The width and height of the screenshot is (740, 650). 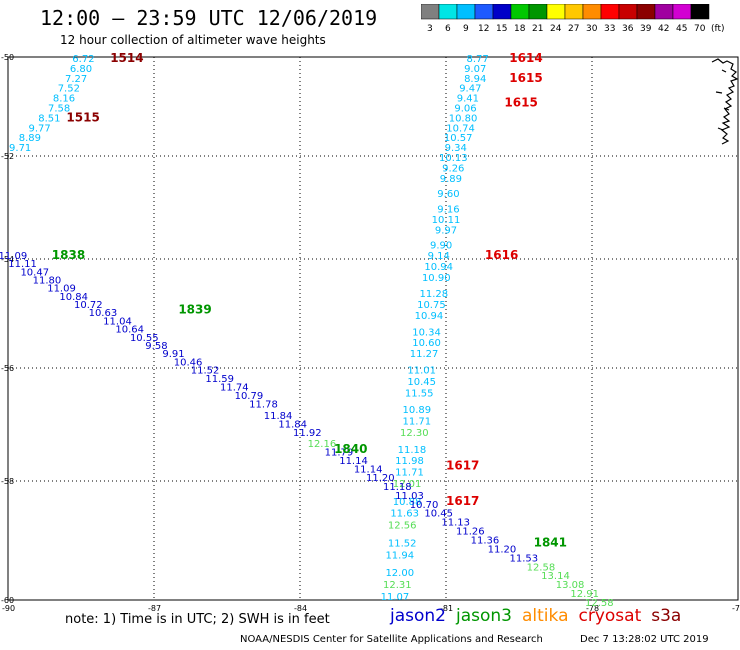 I want to click on wave-height-label: 8.89, so click(x=30, y=138).